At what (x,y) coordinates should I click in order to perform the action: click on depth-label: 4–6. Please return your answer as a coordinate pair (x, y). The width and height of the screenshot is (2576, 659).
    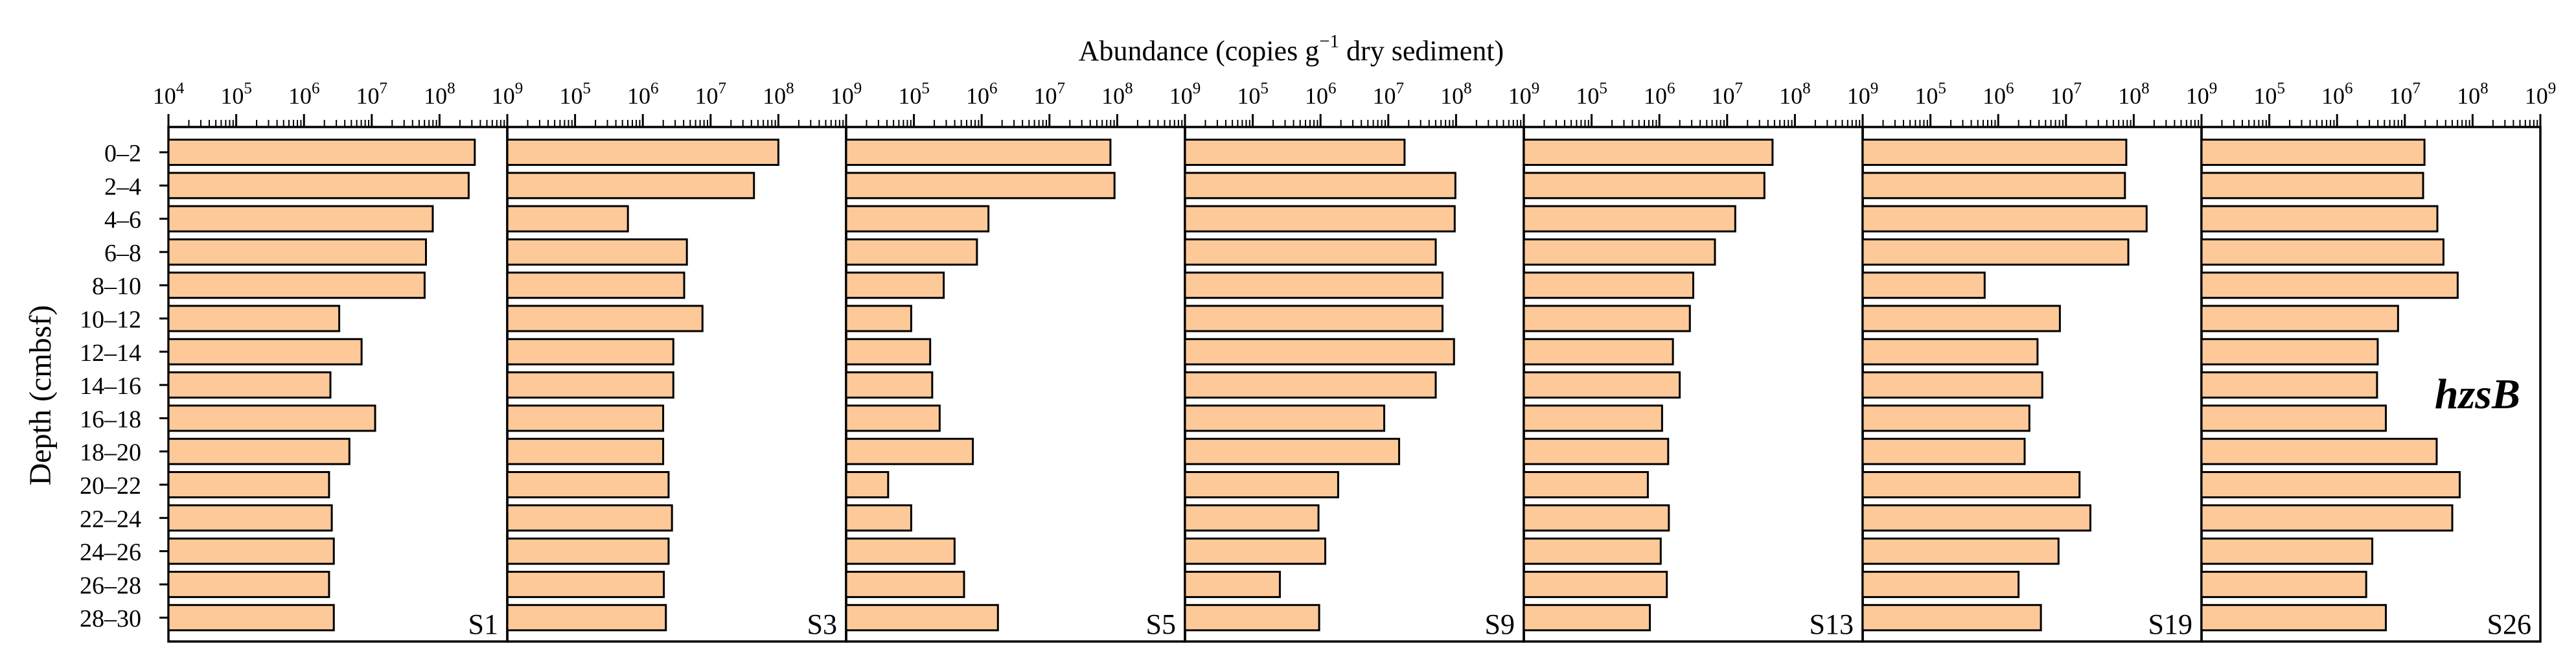
    Looking at the image, I should click on (123, 220).